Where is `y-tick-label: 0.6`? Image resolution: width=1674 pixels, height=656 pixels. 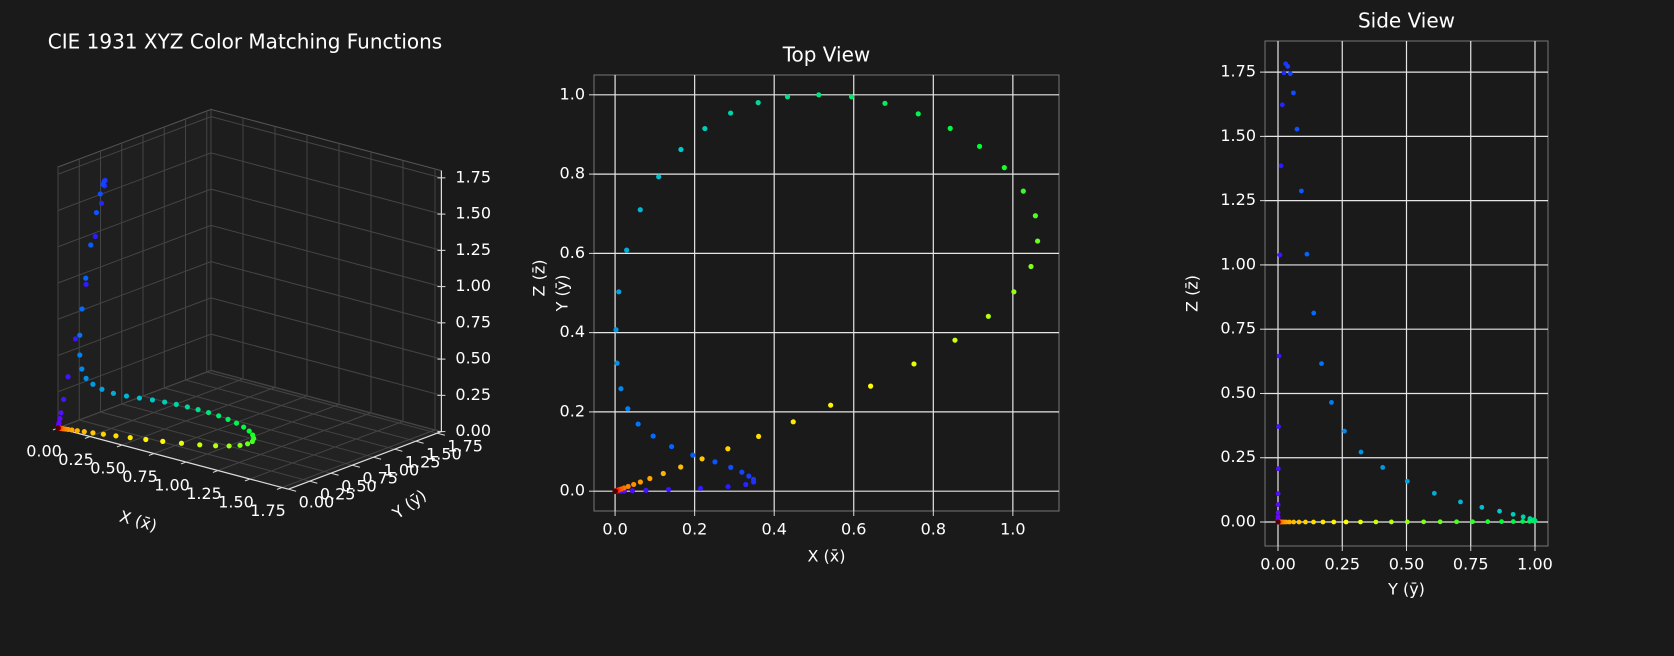
y-tick-label: 0.6 is located at coordinates (572, 252).